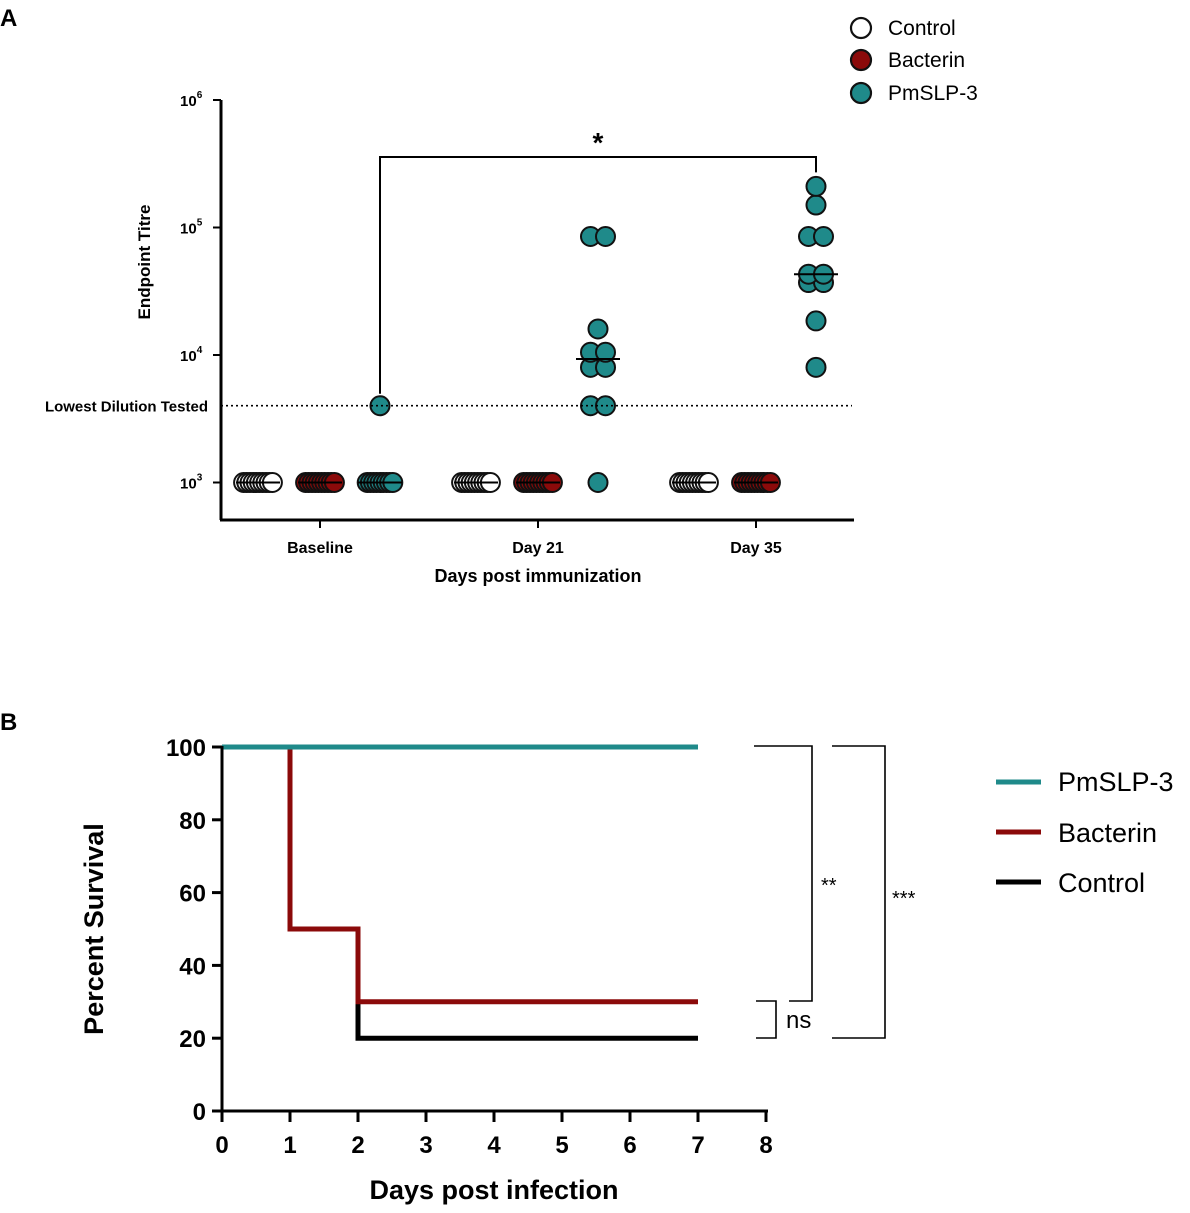  What do you see at coordinates (756, 548) in the screenshot?
I see `a-x-tick-label: Day 35` at bounding box center [756, 548].